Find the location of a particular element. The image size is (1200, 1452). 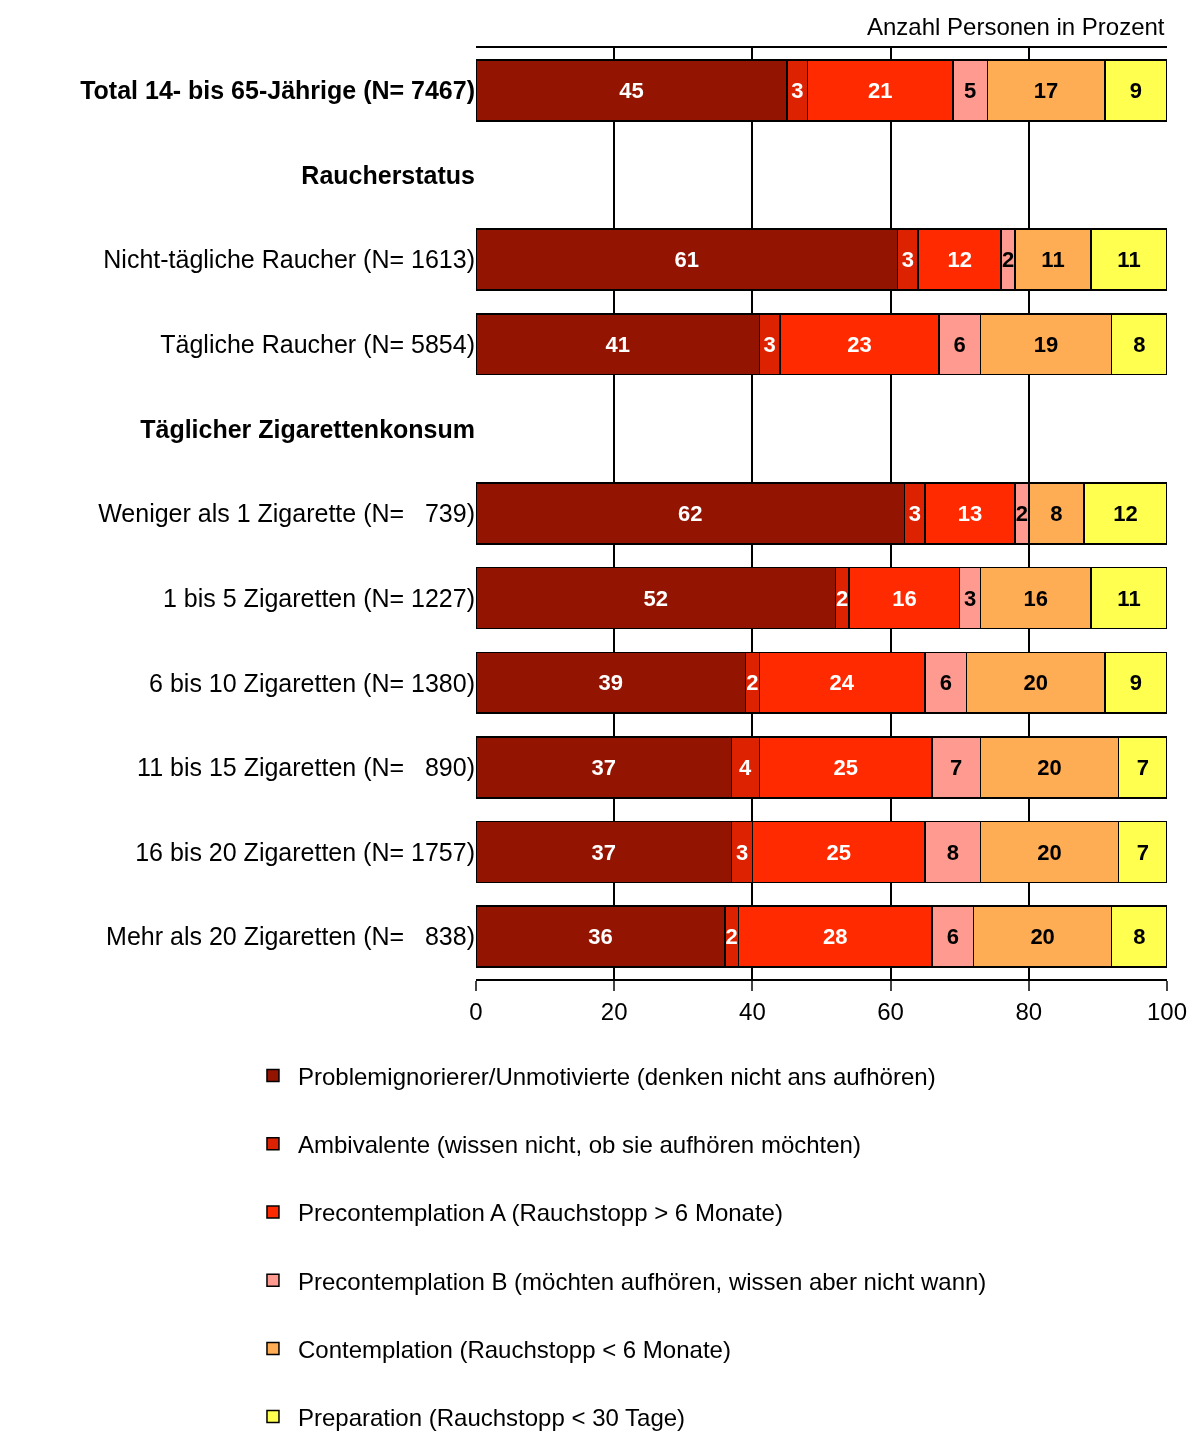

y-tick-label: Total 14- bis 65-Jährige (N= 7467) is located at coordinates (277, 90).